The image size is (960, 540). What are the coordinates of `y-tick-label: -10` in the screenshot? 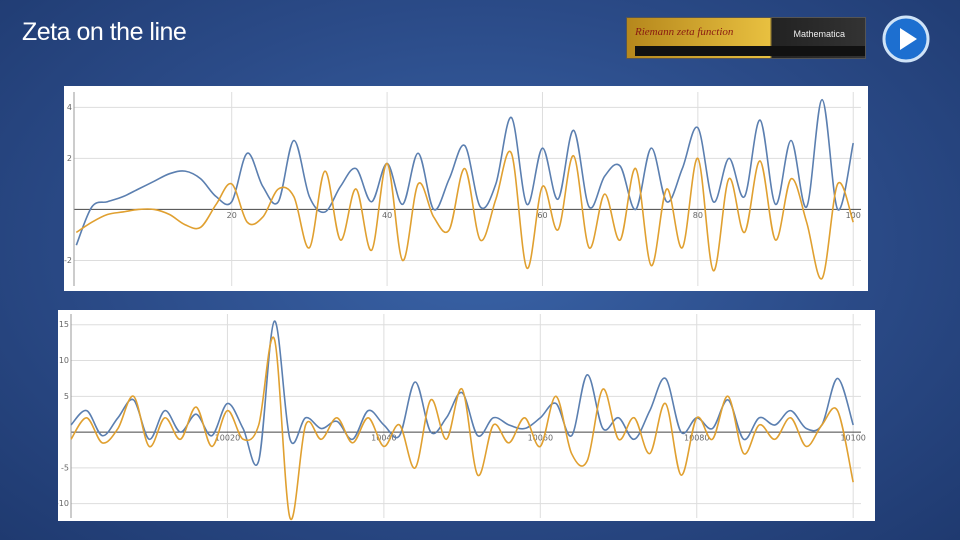 It's located at (63, 503).